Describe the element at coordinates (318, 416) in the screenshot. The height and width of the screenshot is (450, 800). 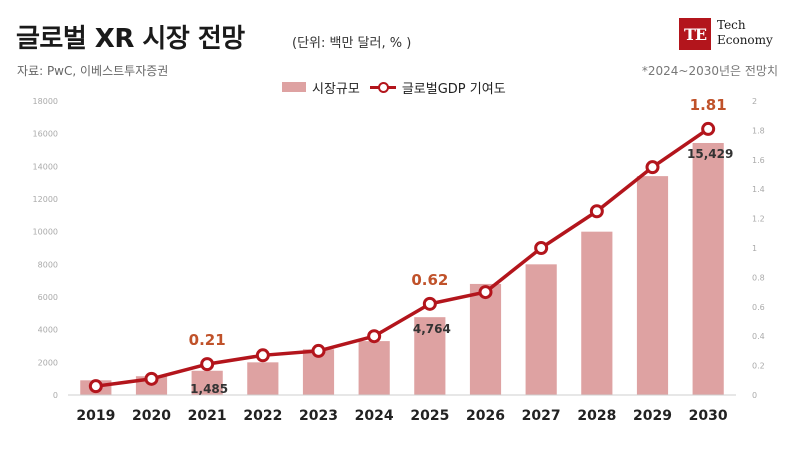
I see `x-tick-label-2023: 2023` at that location.